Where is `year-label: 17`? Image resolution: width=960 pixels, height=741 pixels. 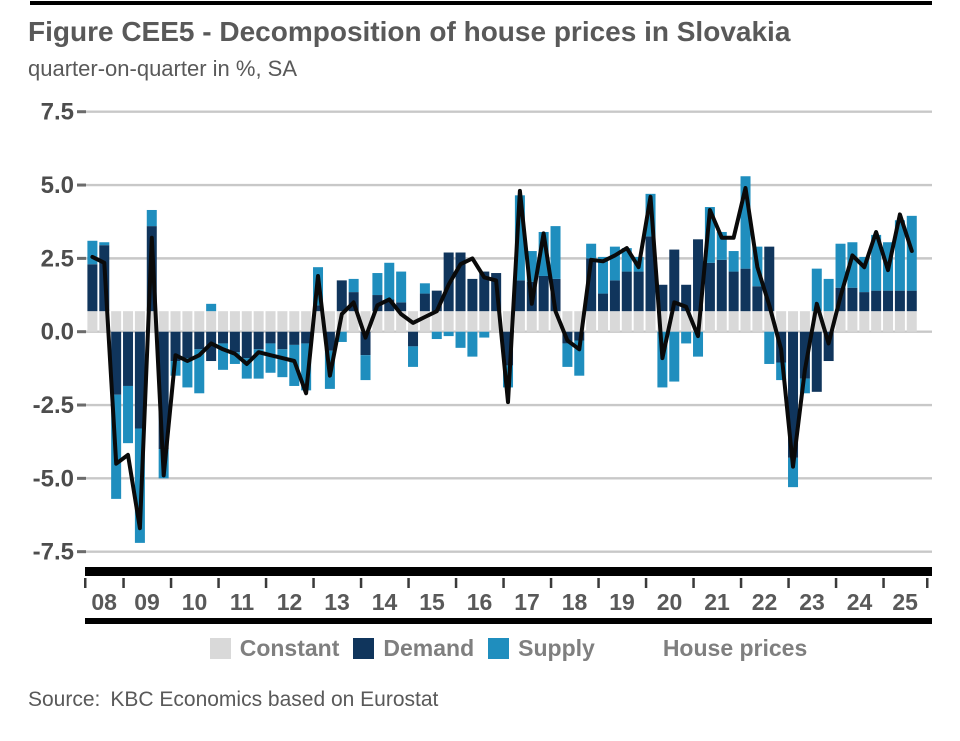
year-label: 17 is located at coordinates (527, 602).